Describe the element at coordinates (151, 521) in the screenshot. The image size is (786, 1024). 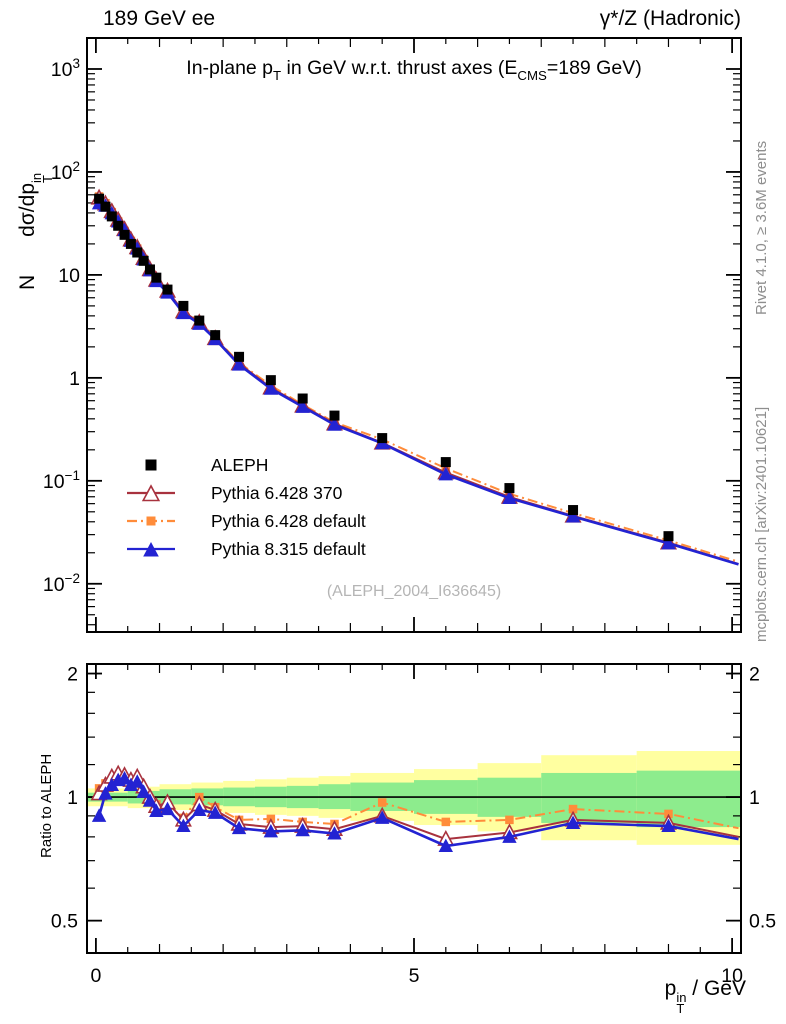
I see `pythia6-default-marker-icon` at that location.